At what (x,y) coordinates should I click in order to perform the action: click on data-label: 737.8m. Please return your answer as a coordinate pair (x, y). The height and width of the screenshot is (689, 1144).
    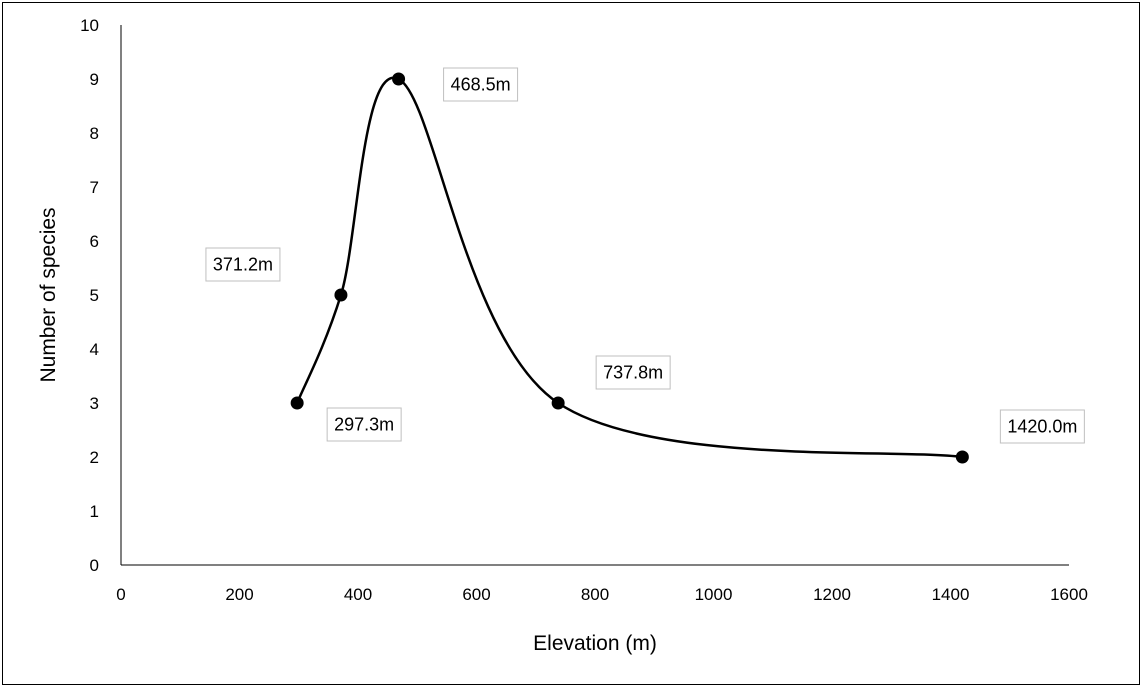
    Looking at the image, I should click on (633, 372).